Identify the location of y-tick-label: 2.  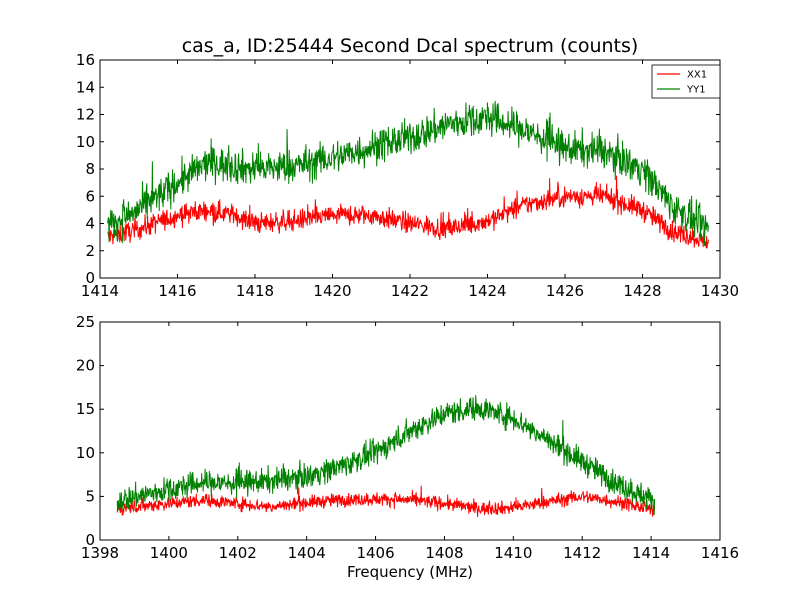
(90, 251).